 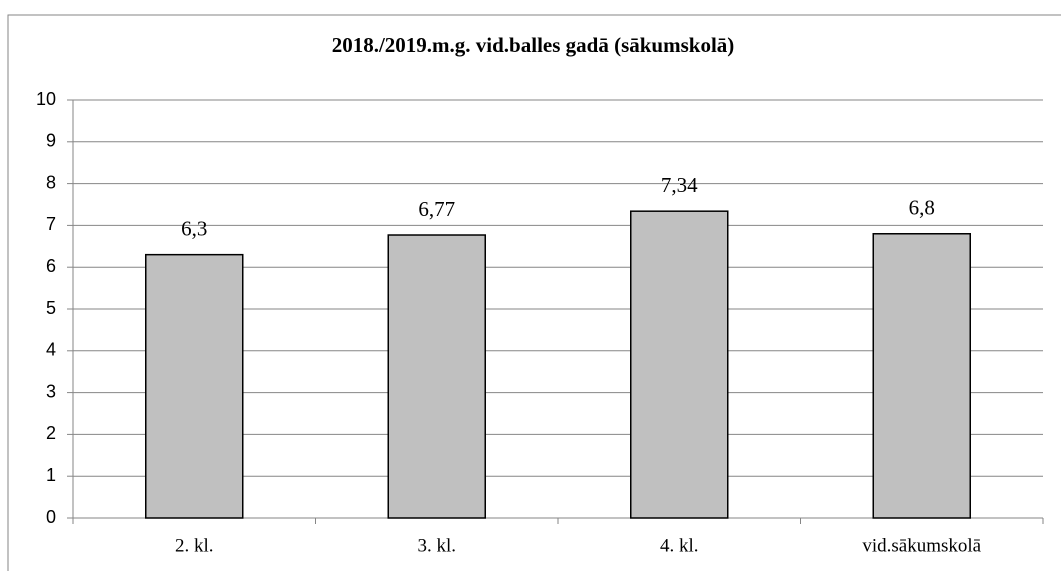 I want to click on data-label: 6,77, so click(x=436, y=209).